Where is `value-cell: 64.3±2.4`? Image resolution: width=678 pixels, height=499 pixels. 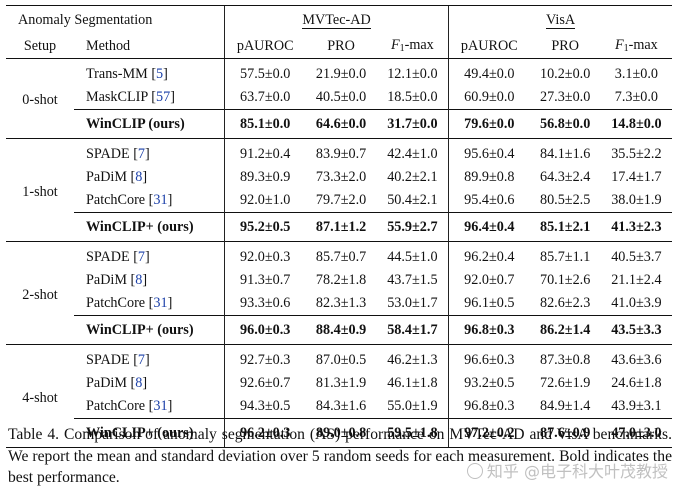 value-cell: 64.3±2.4 is located at coordinates (565, 177).